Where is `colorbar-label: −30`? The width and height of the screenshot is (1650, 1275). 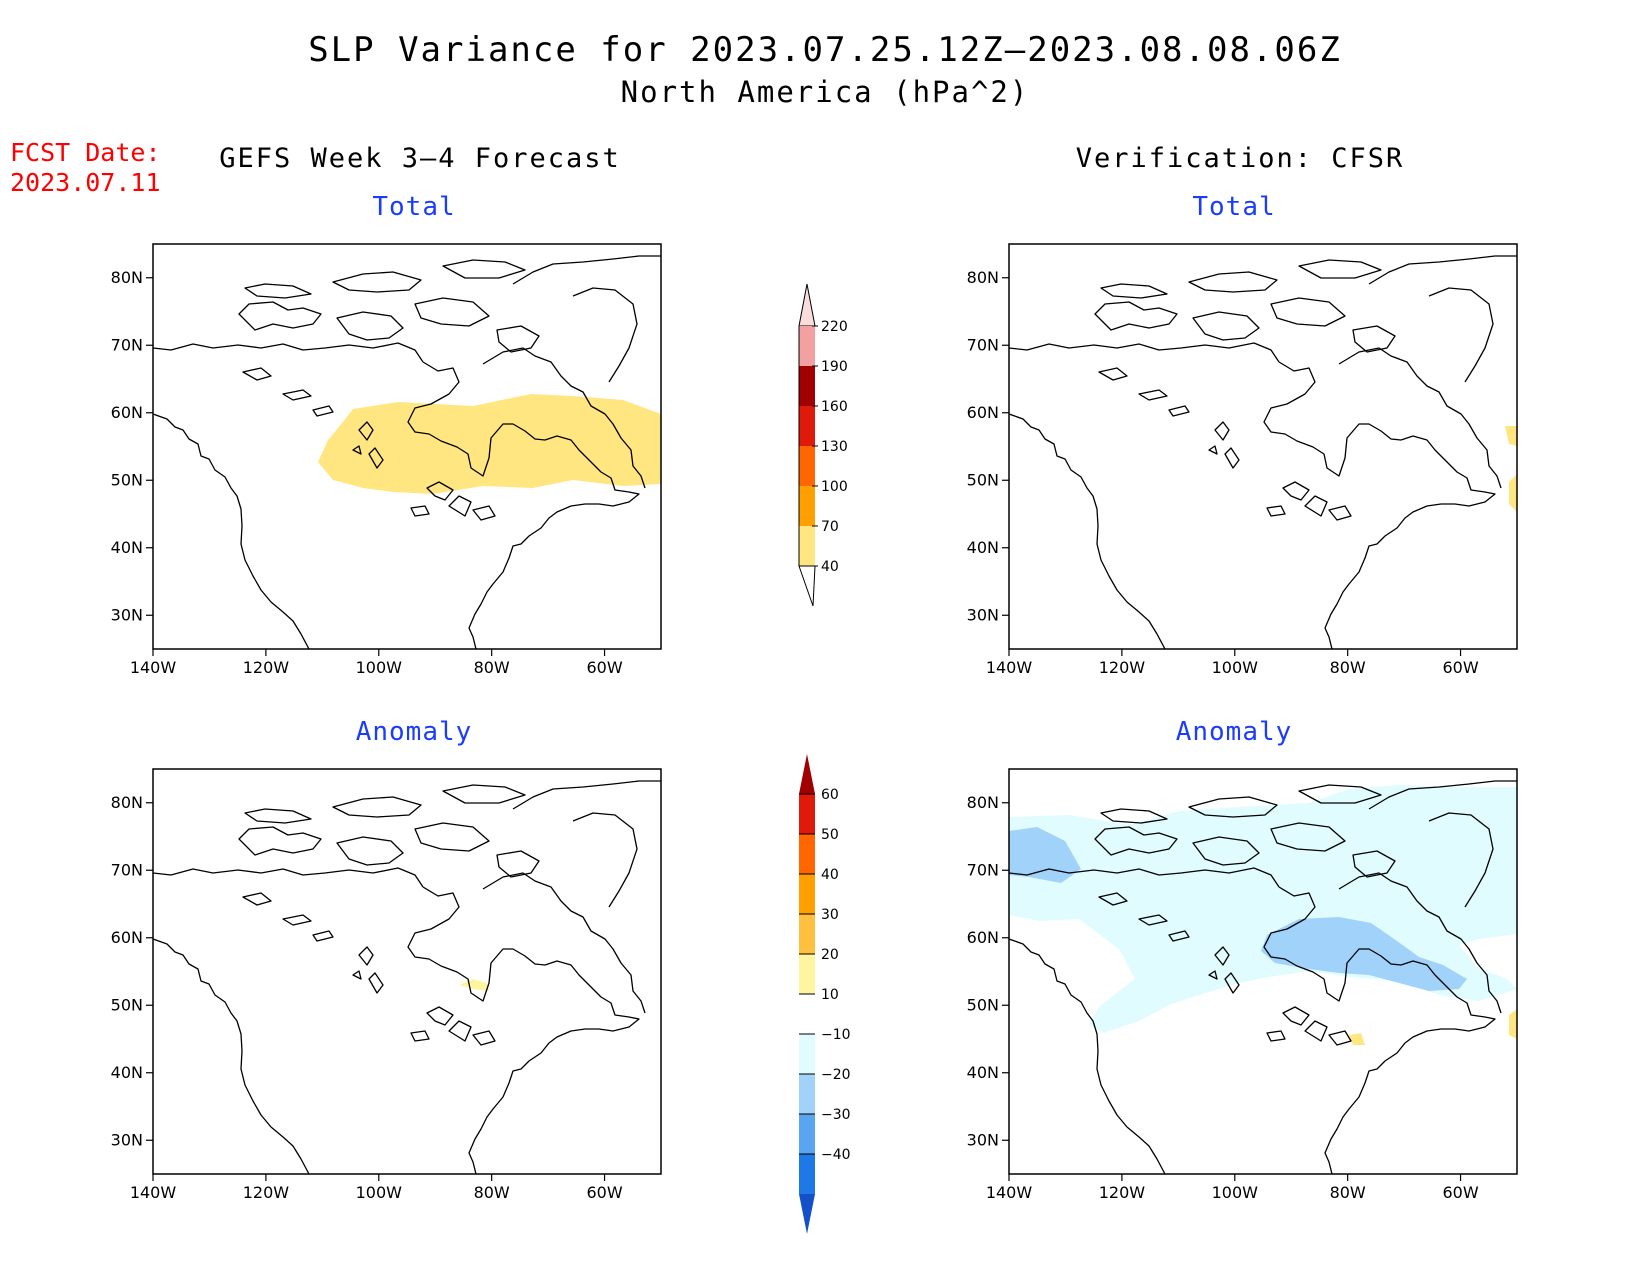
colorbar-label: −30 is located at coordinates (836, 1115).